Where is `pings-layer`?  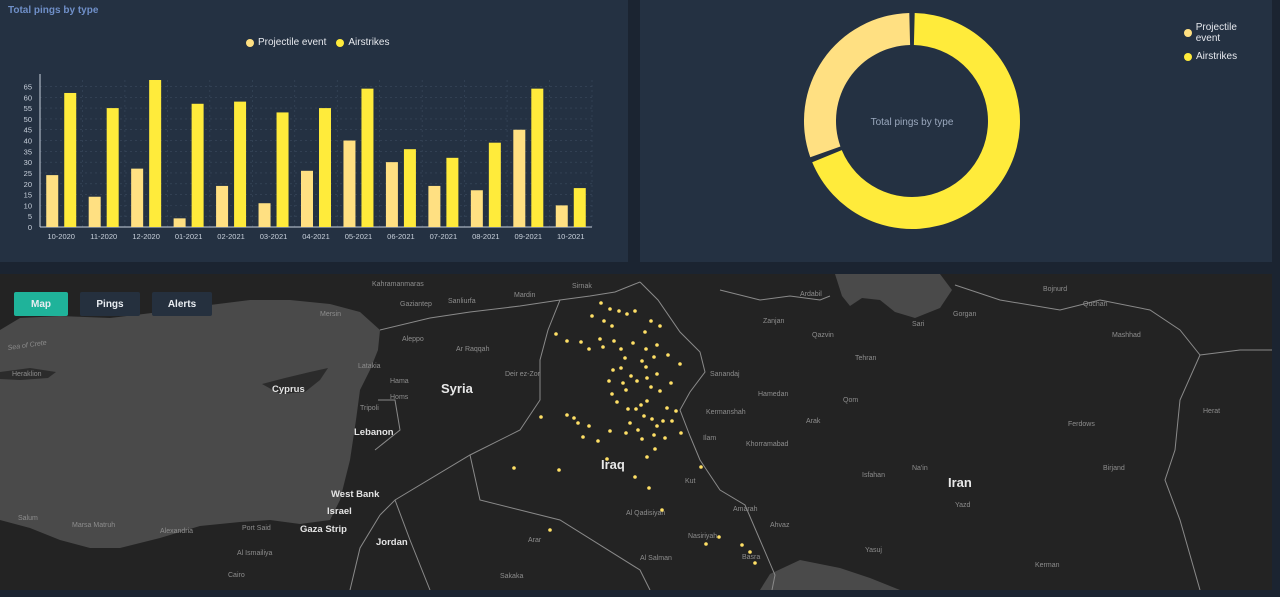
pings-layer is located at coordinates (634, 433).